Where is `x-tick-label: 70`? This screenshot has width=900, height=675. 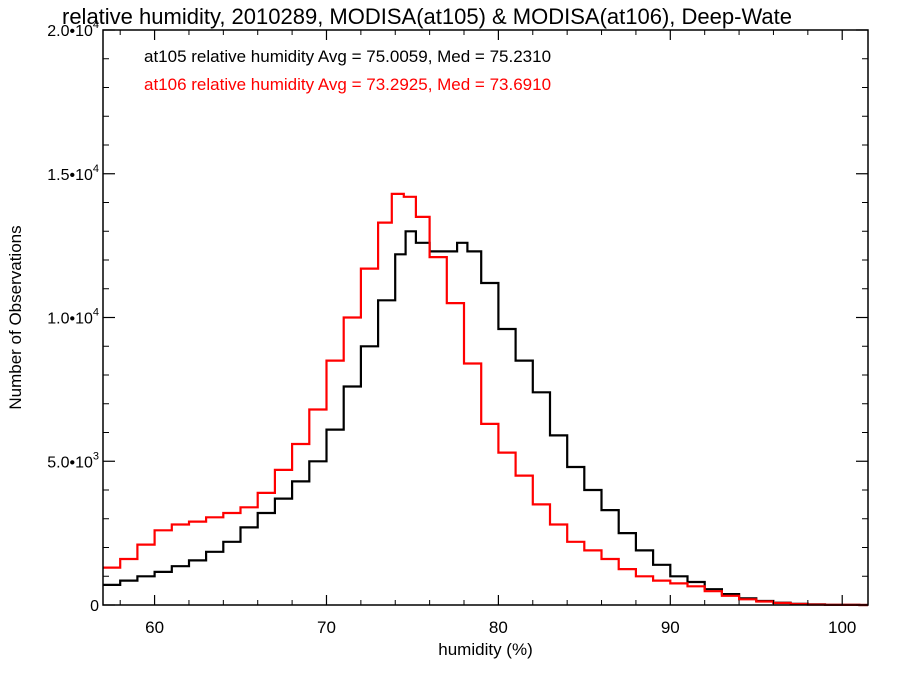 x-tick-label: 70 is located at coordinates (326, 627).